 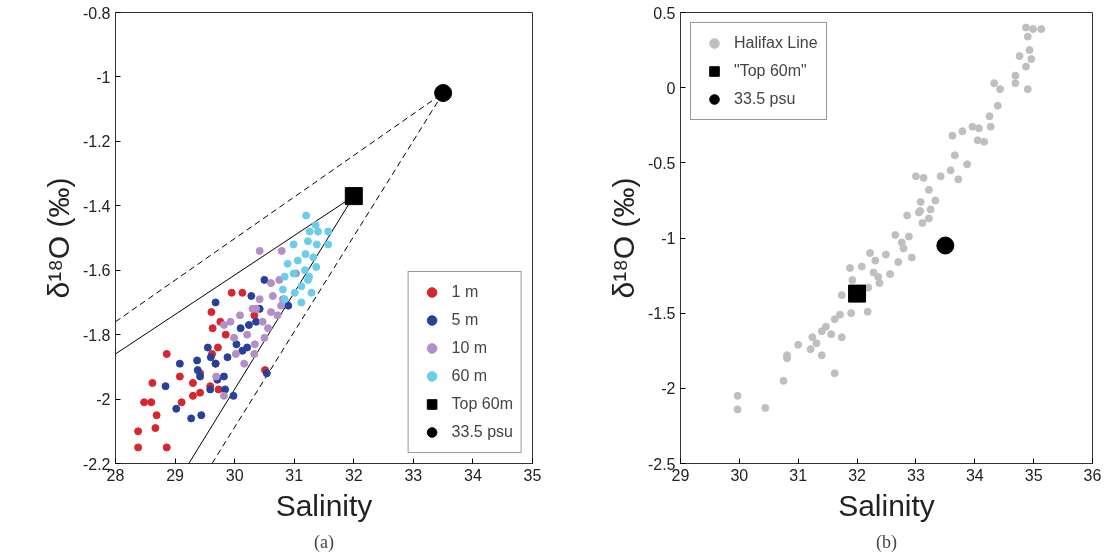 I want to click on y-tick-label: 0, so click(x=671, y=88).